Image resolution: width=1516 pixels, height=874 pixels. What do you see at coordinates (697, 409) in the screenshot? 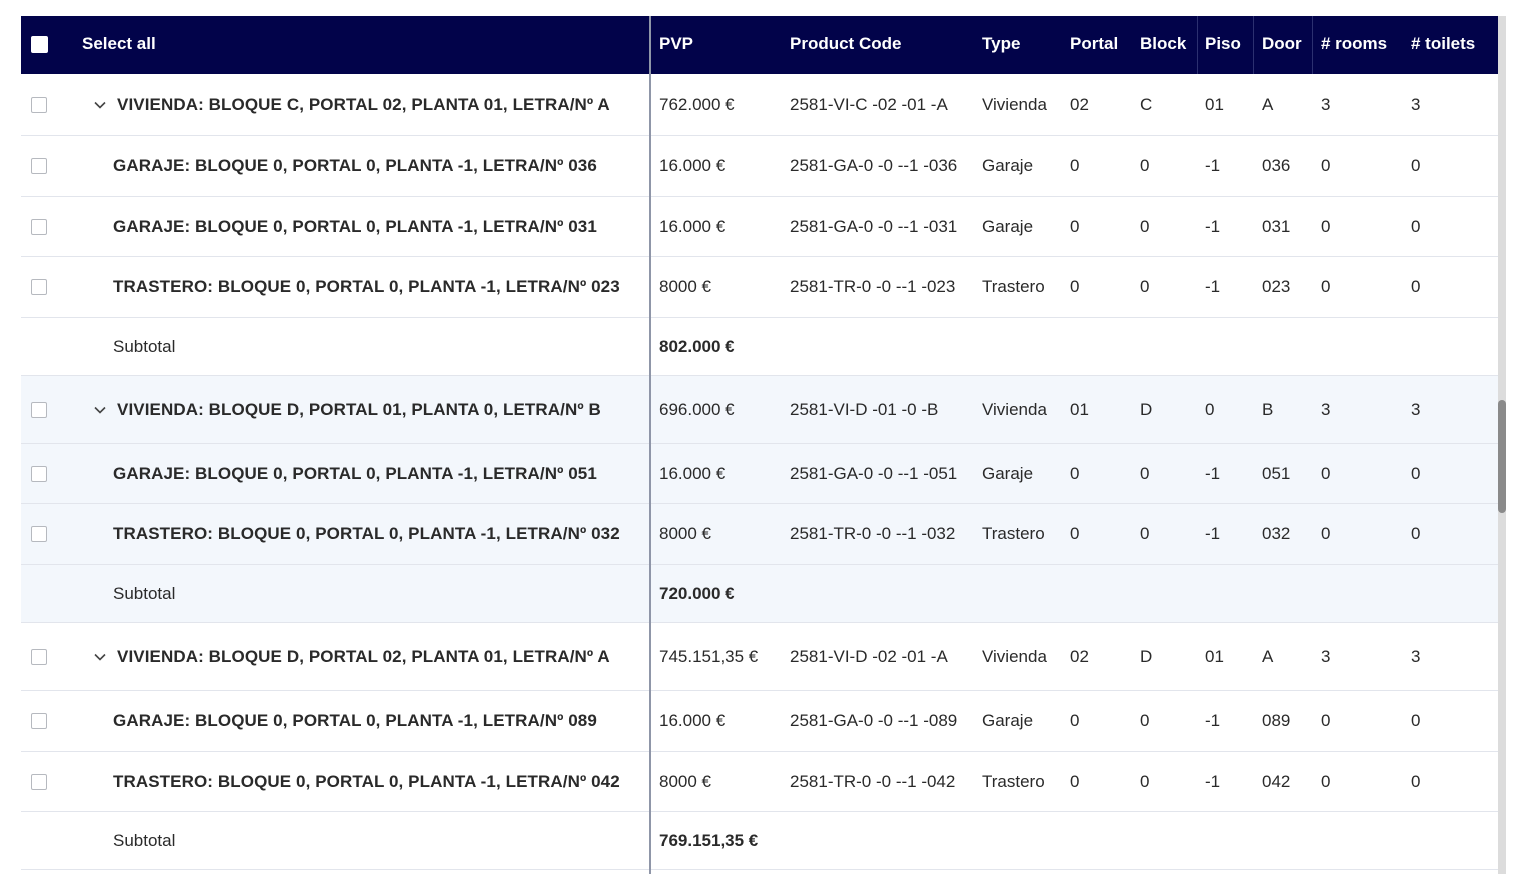
I see `pvp-cell: 696.000 €` at bounding box center [697, 409].